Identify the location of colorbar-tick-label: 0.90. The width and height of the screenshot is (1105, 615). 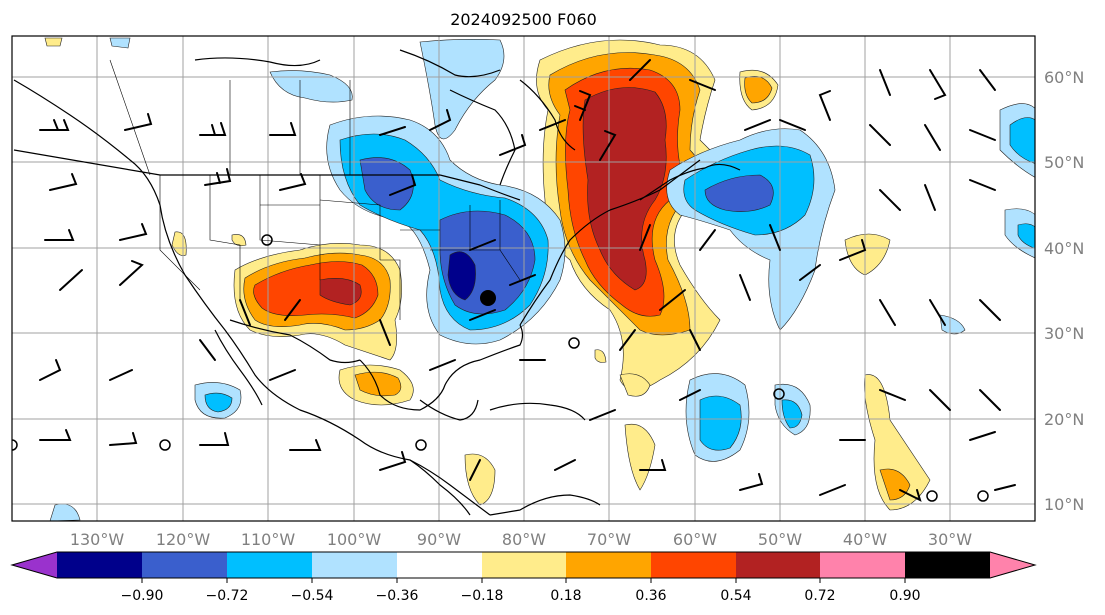
(904, 596).